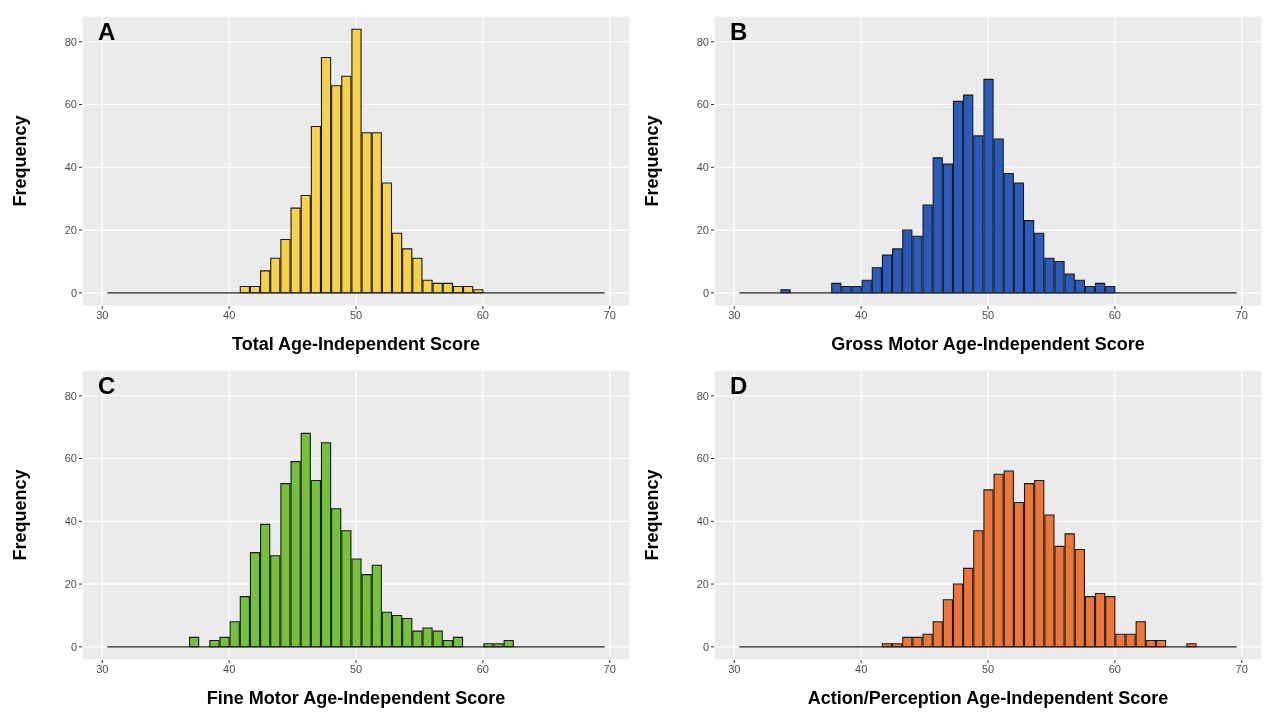 This screenshot has width=1285, height=718. I want to click on x-axis-title: Total Age-Independent Score, so click(356, 344).